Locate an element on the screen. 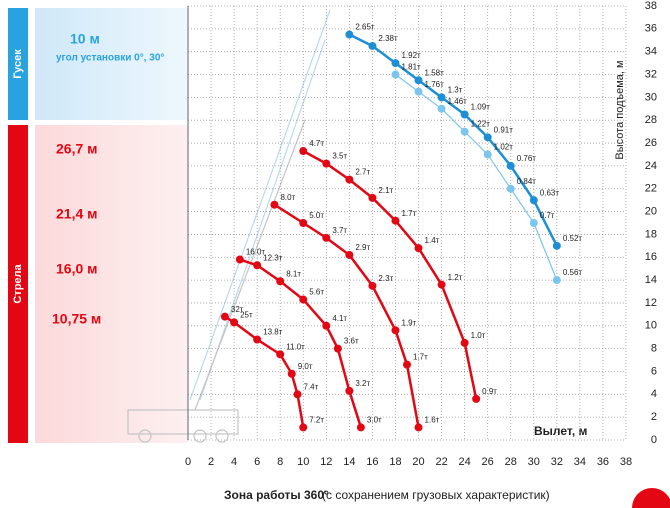 The height and width of the screenshot is (508, 670). point-label: 1.7т is located at coordinates (408, 213).